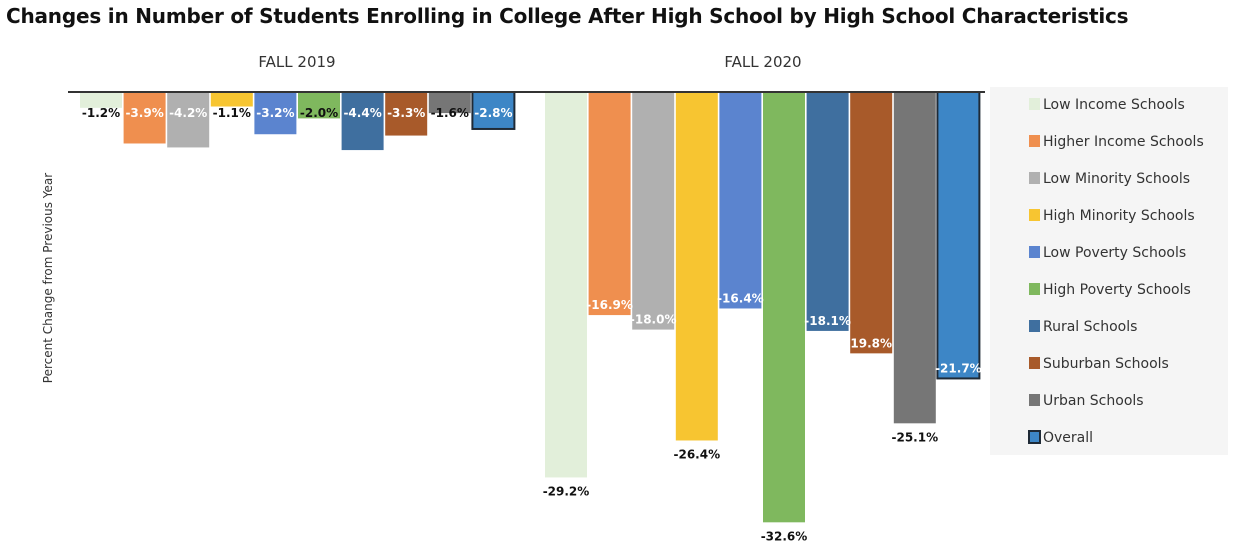 This screenshot has height=547, width=1237. What do you see at coordinates (231, 99) in the screenshot?
I see `bar-high-minority-schools-fall-2019` at bounding box center [231, 99].